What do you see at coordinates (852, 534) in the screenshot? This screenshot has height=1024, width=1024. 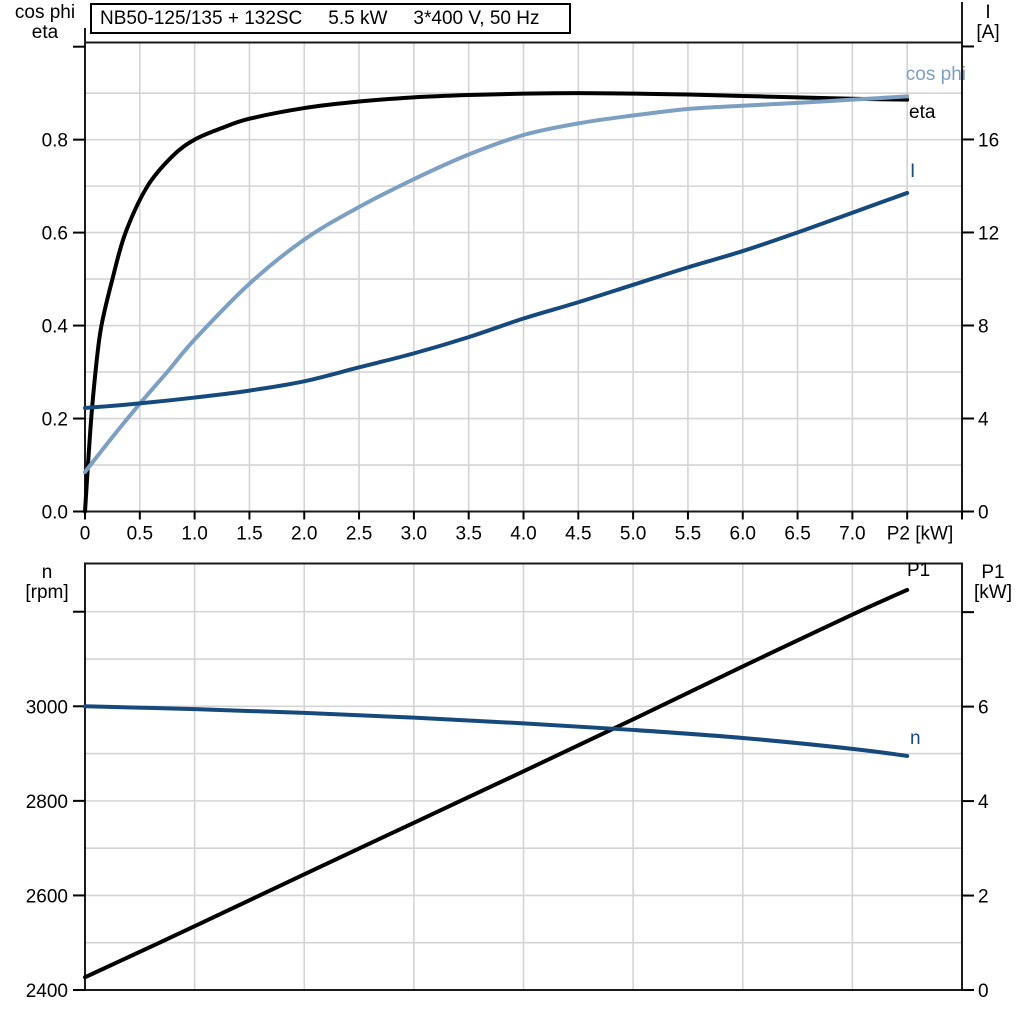 I see `x-tick-label: 7.0` at bounding box center [852, 534].